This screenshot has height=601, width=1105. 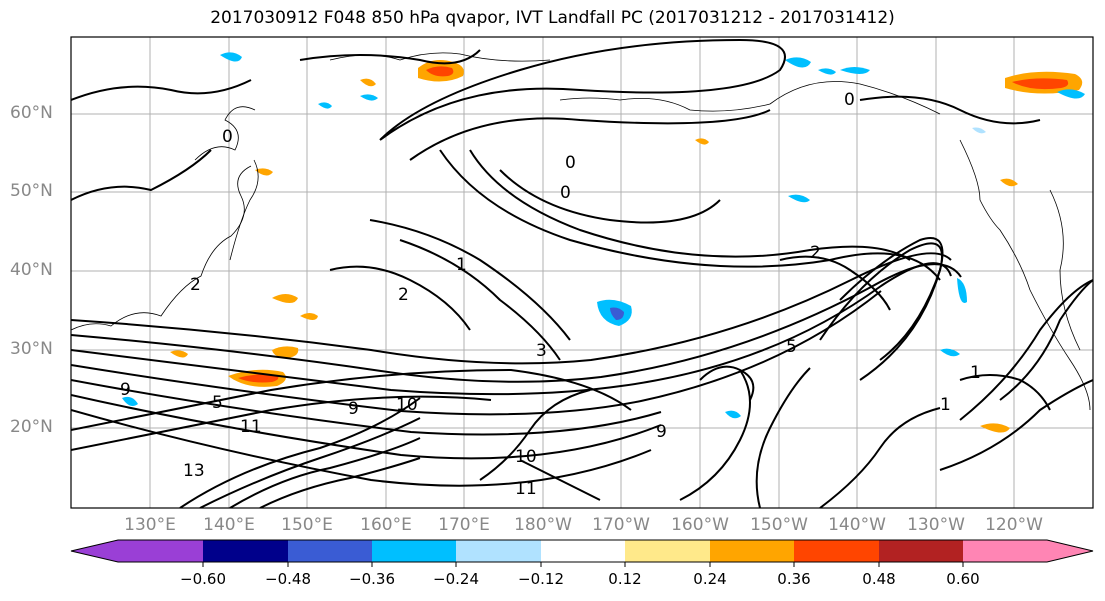 I want to click on colorbar-tick-label: −0.60, so click(x=203, y=579).